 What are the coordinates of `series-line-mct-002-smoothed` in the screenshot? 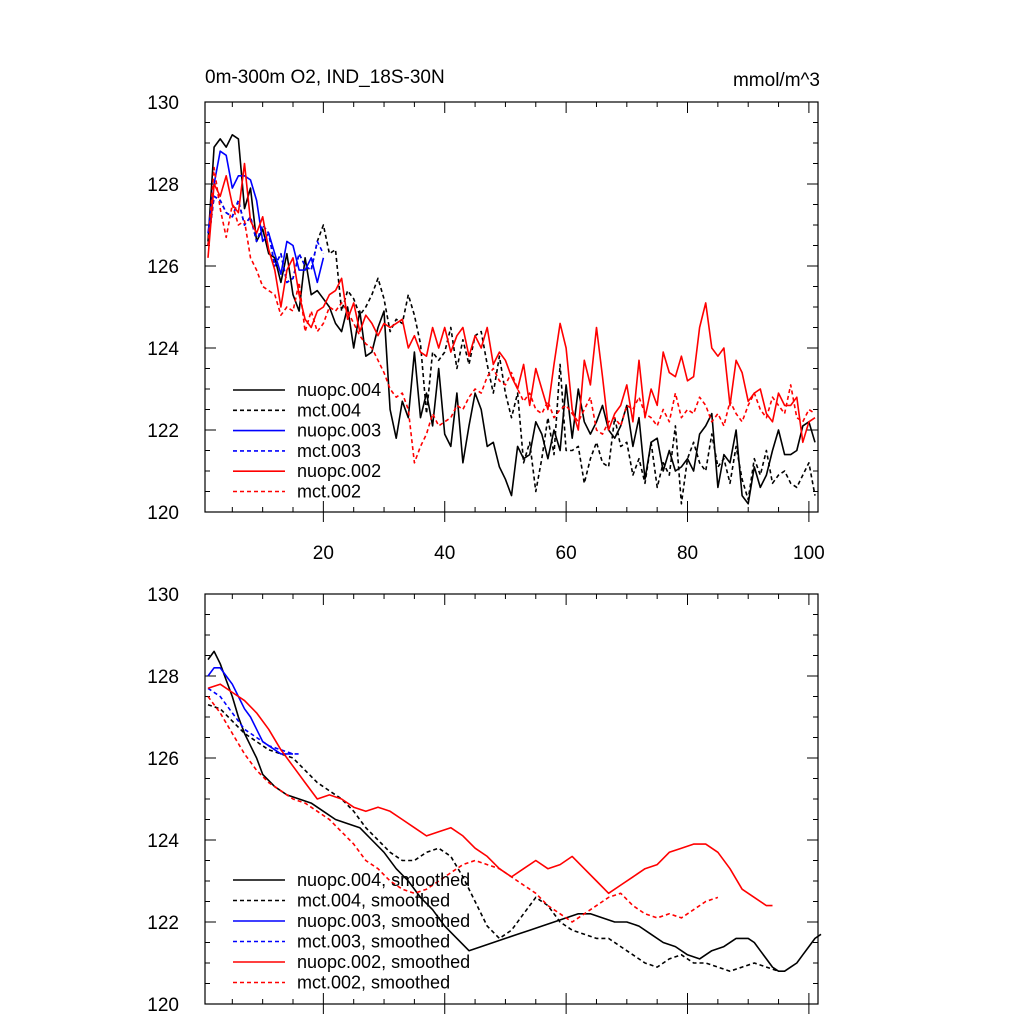 It's located at (463, 809).